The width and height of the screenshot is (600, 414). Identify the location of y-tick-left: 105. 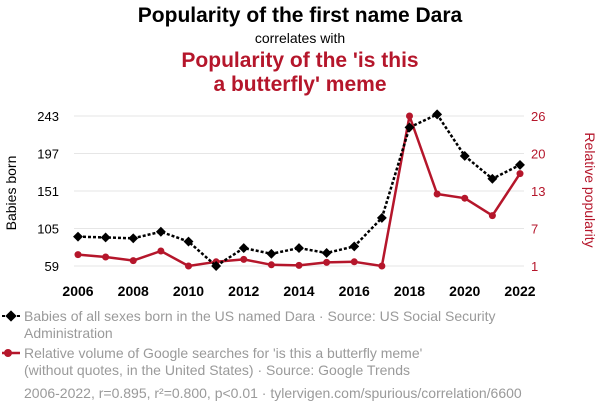
(48, 229).